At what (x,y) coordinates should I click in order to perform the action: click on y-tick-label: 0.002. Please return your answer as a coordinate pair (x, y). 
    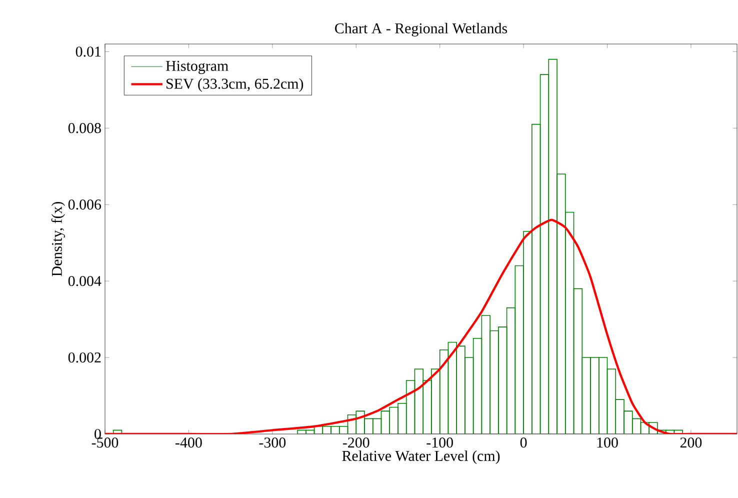
    Looking at the image, I should click on (84, 357).